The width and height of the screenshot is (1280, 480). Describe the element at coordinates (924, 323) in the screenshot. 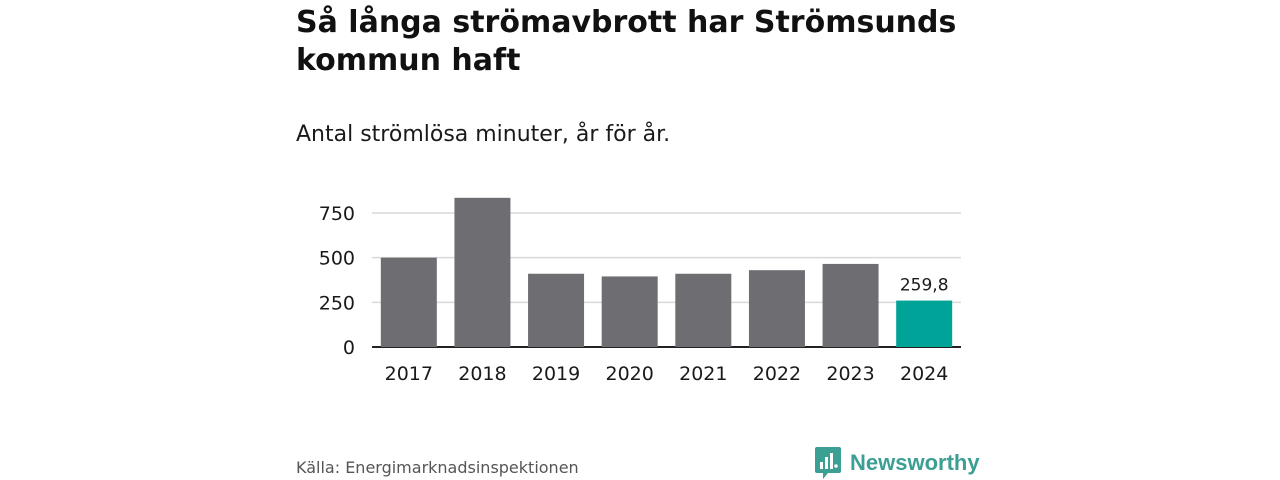

I see `bar-2024` at that location.